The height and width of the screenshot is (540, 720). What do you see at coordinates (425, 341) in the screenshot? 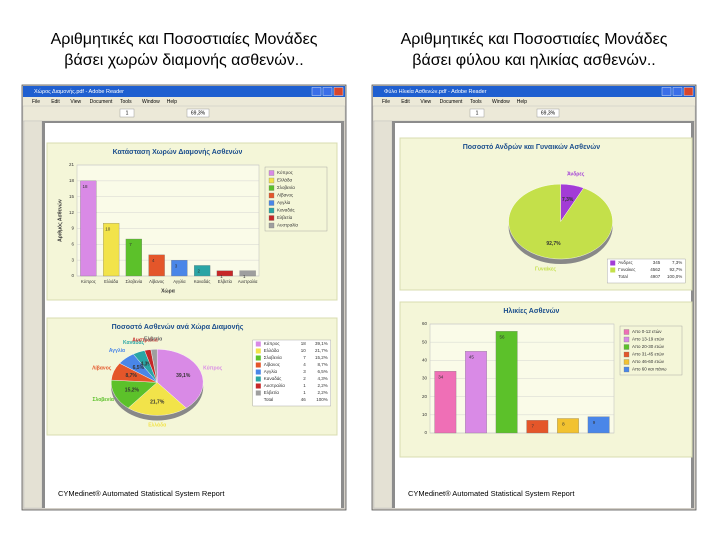
I see `y-tick-label: 50` at bounding box center [425, 341].